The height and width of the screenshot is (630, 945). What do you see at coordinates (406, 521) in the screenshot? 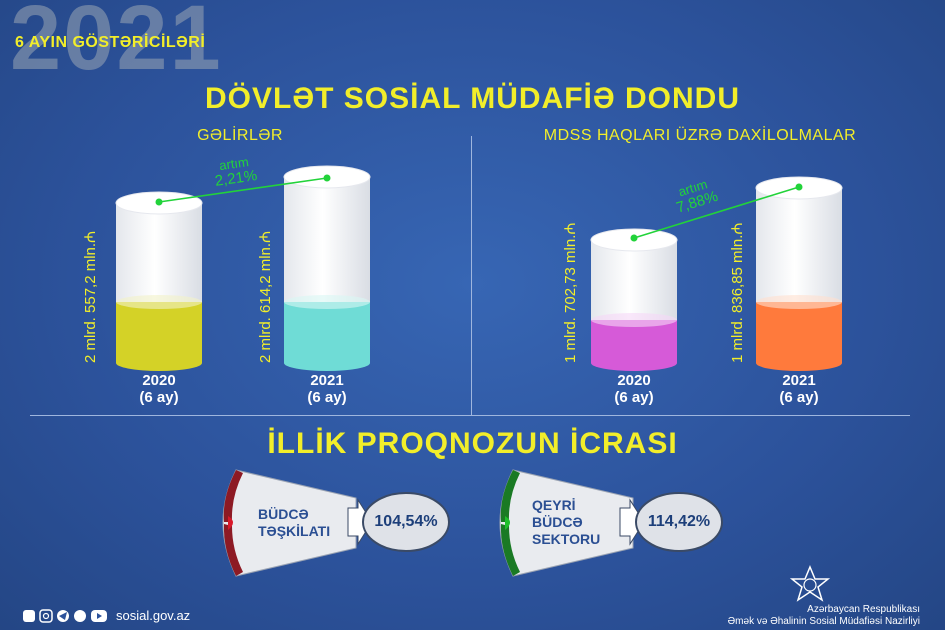
I see `forecast-value-1: 104,54%` at bounding box center [406, 521].